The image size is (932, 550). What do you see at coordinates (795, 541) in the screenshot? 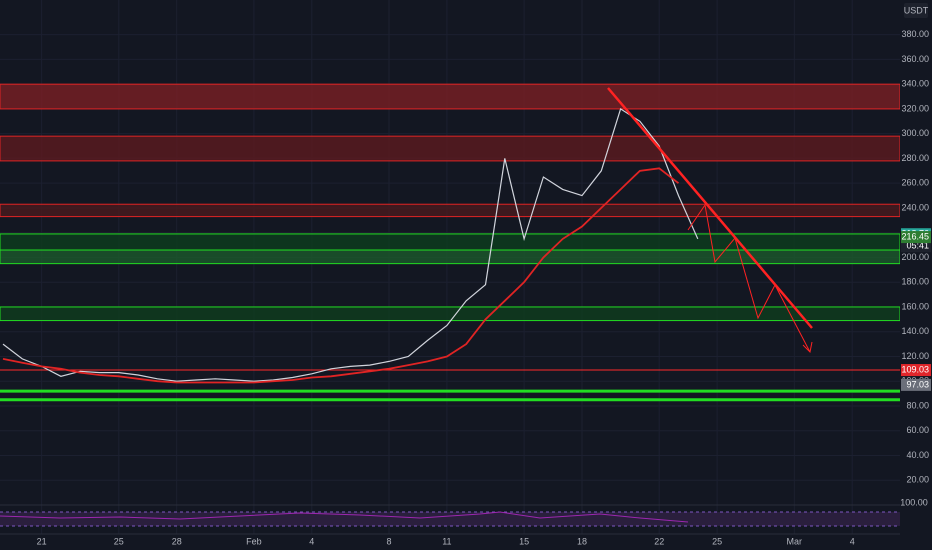
I see `x-tick-label: Mar` at bounding box center [795, 541].